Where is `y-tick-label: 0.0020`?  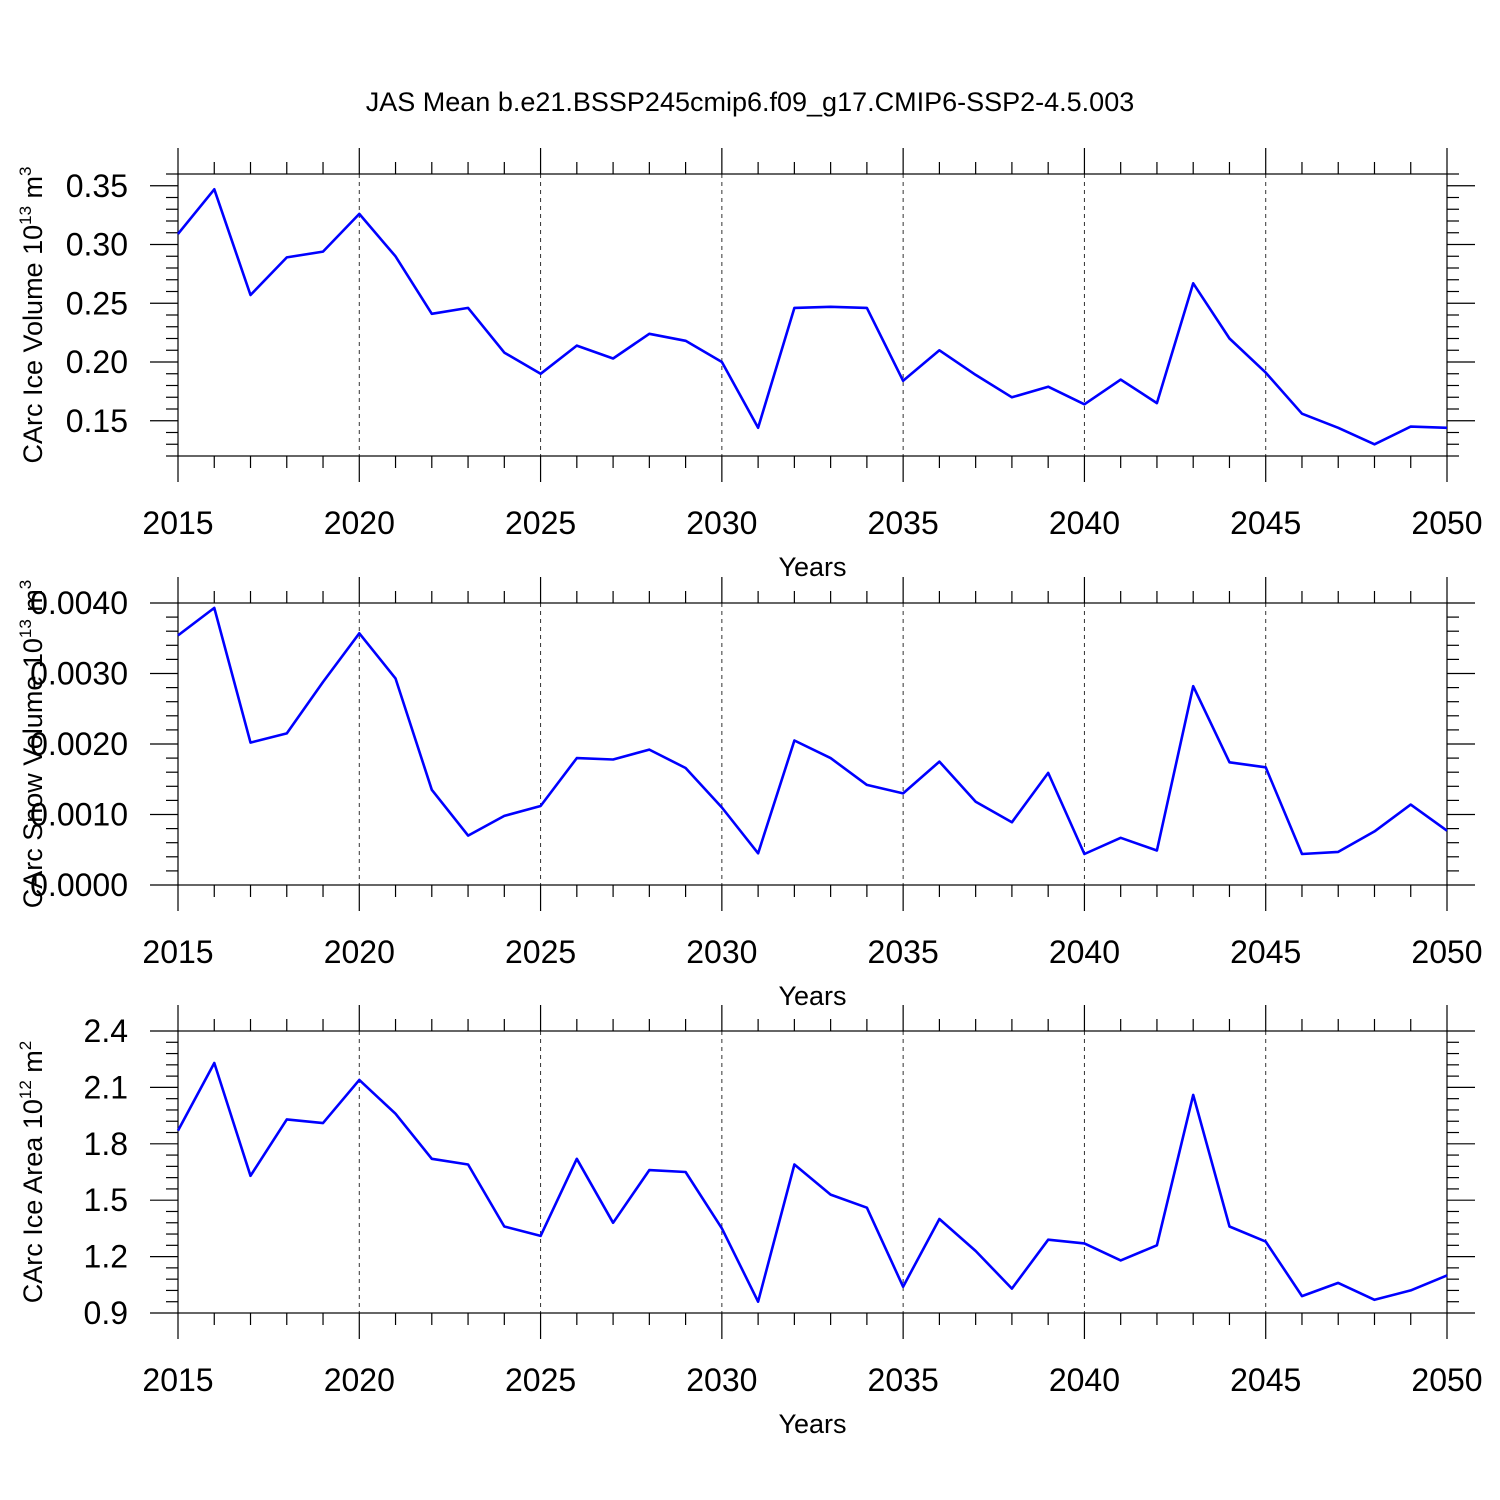
y-tick-label: 0.0020 is located at coordinates (79, 744).